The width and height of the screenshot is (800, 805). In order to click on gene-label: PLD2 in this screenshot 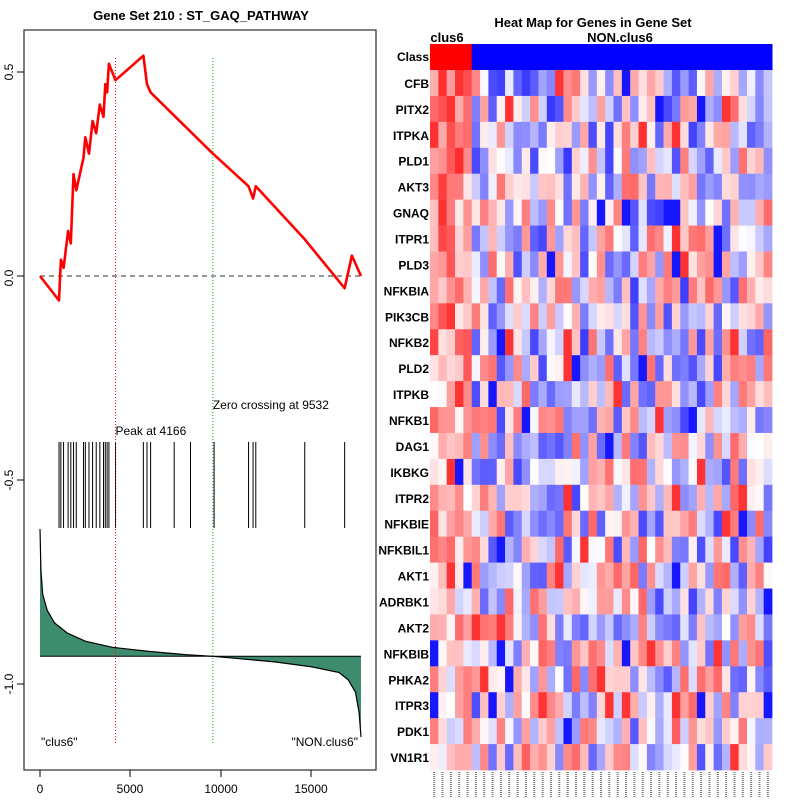, I will do `click(413, 369)`.